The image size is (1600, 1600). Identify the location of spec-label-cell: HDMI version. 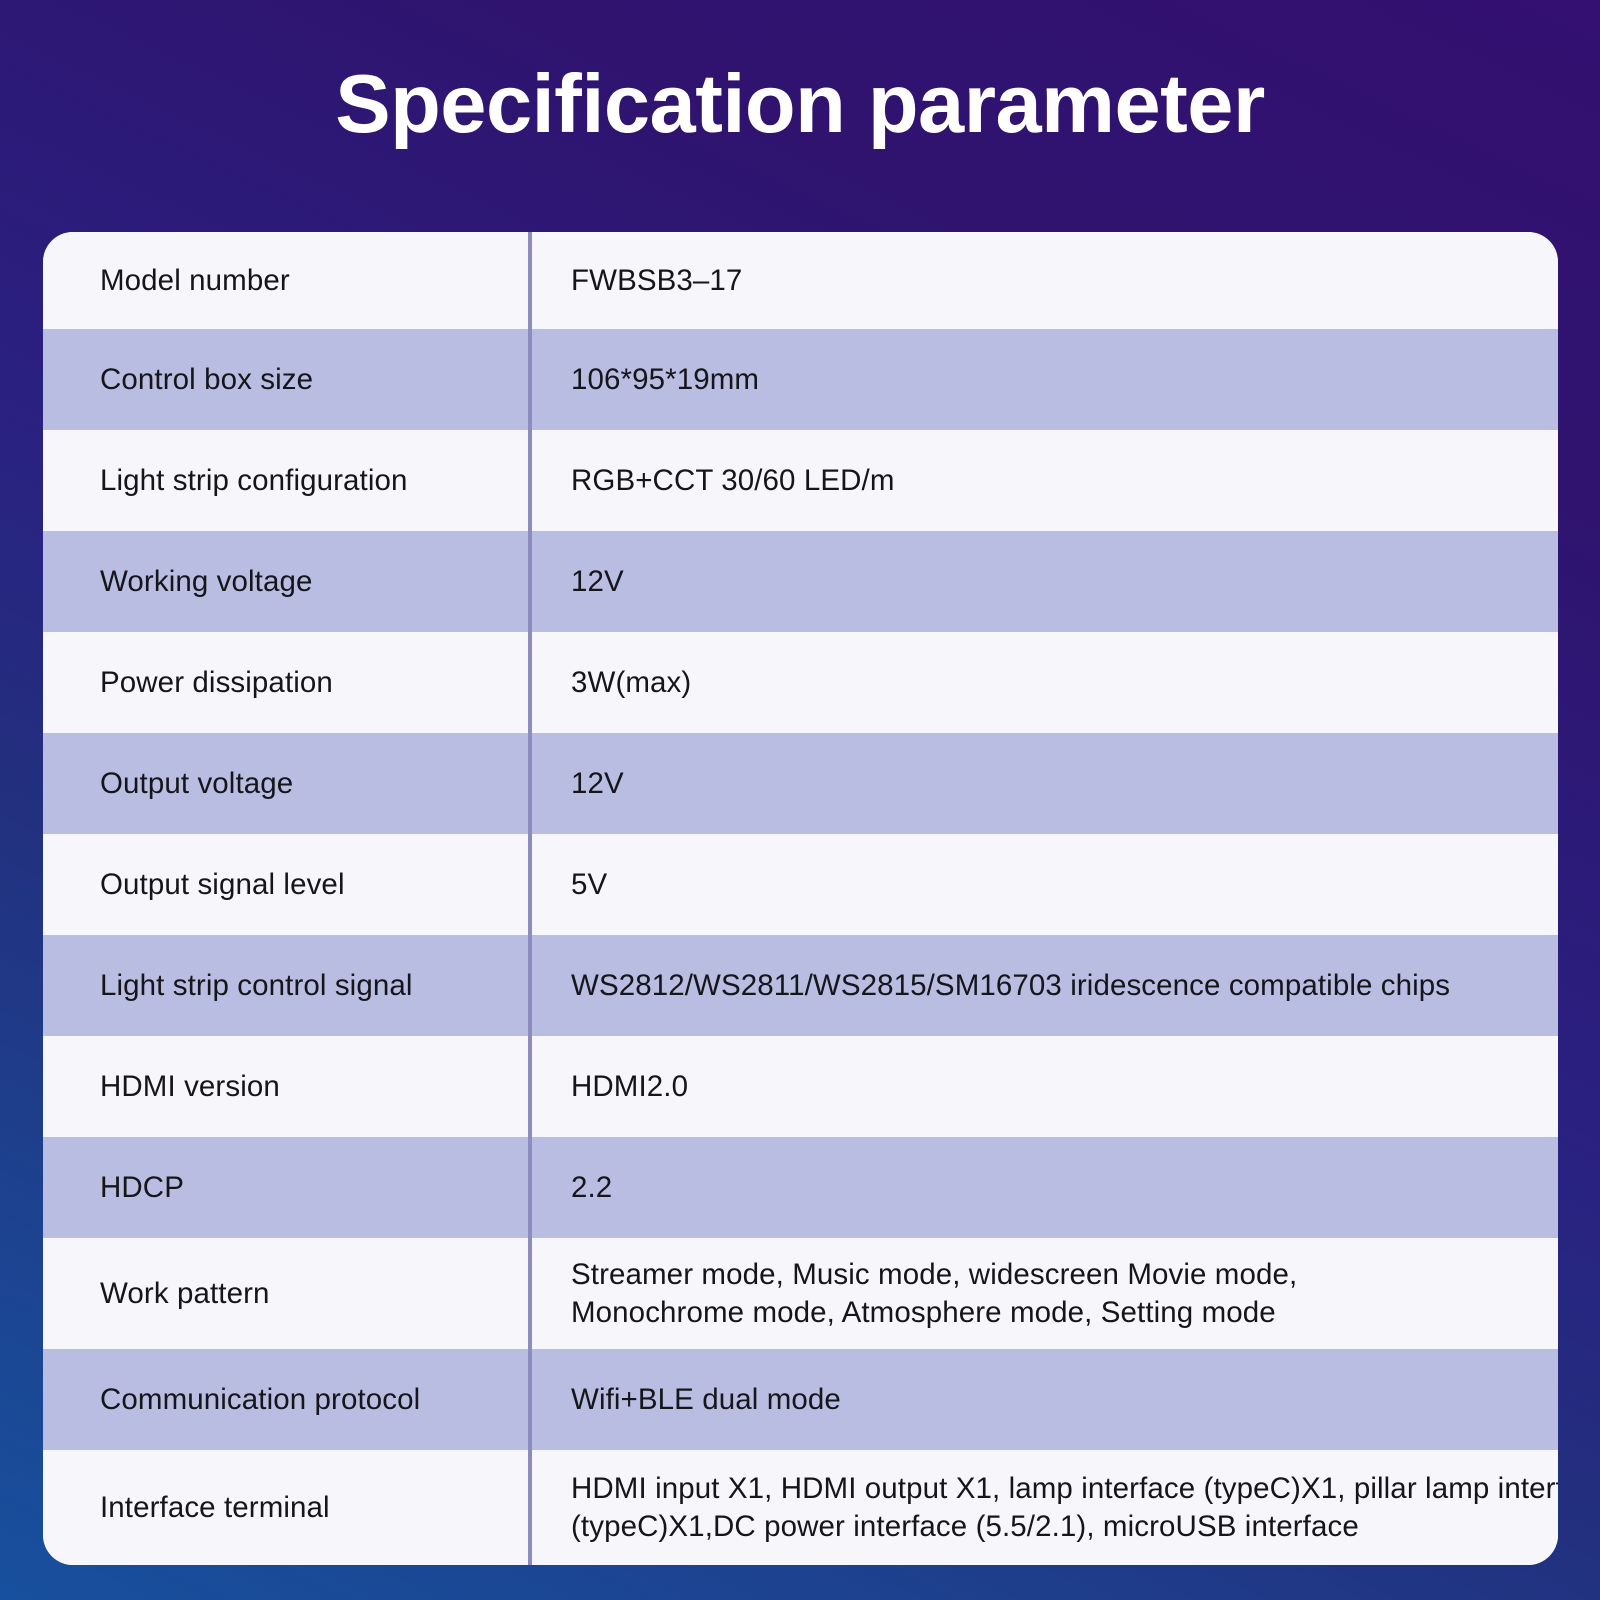
(287, 1086).